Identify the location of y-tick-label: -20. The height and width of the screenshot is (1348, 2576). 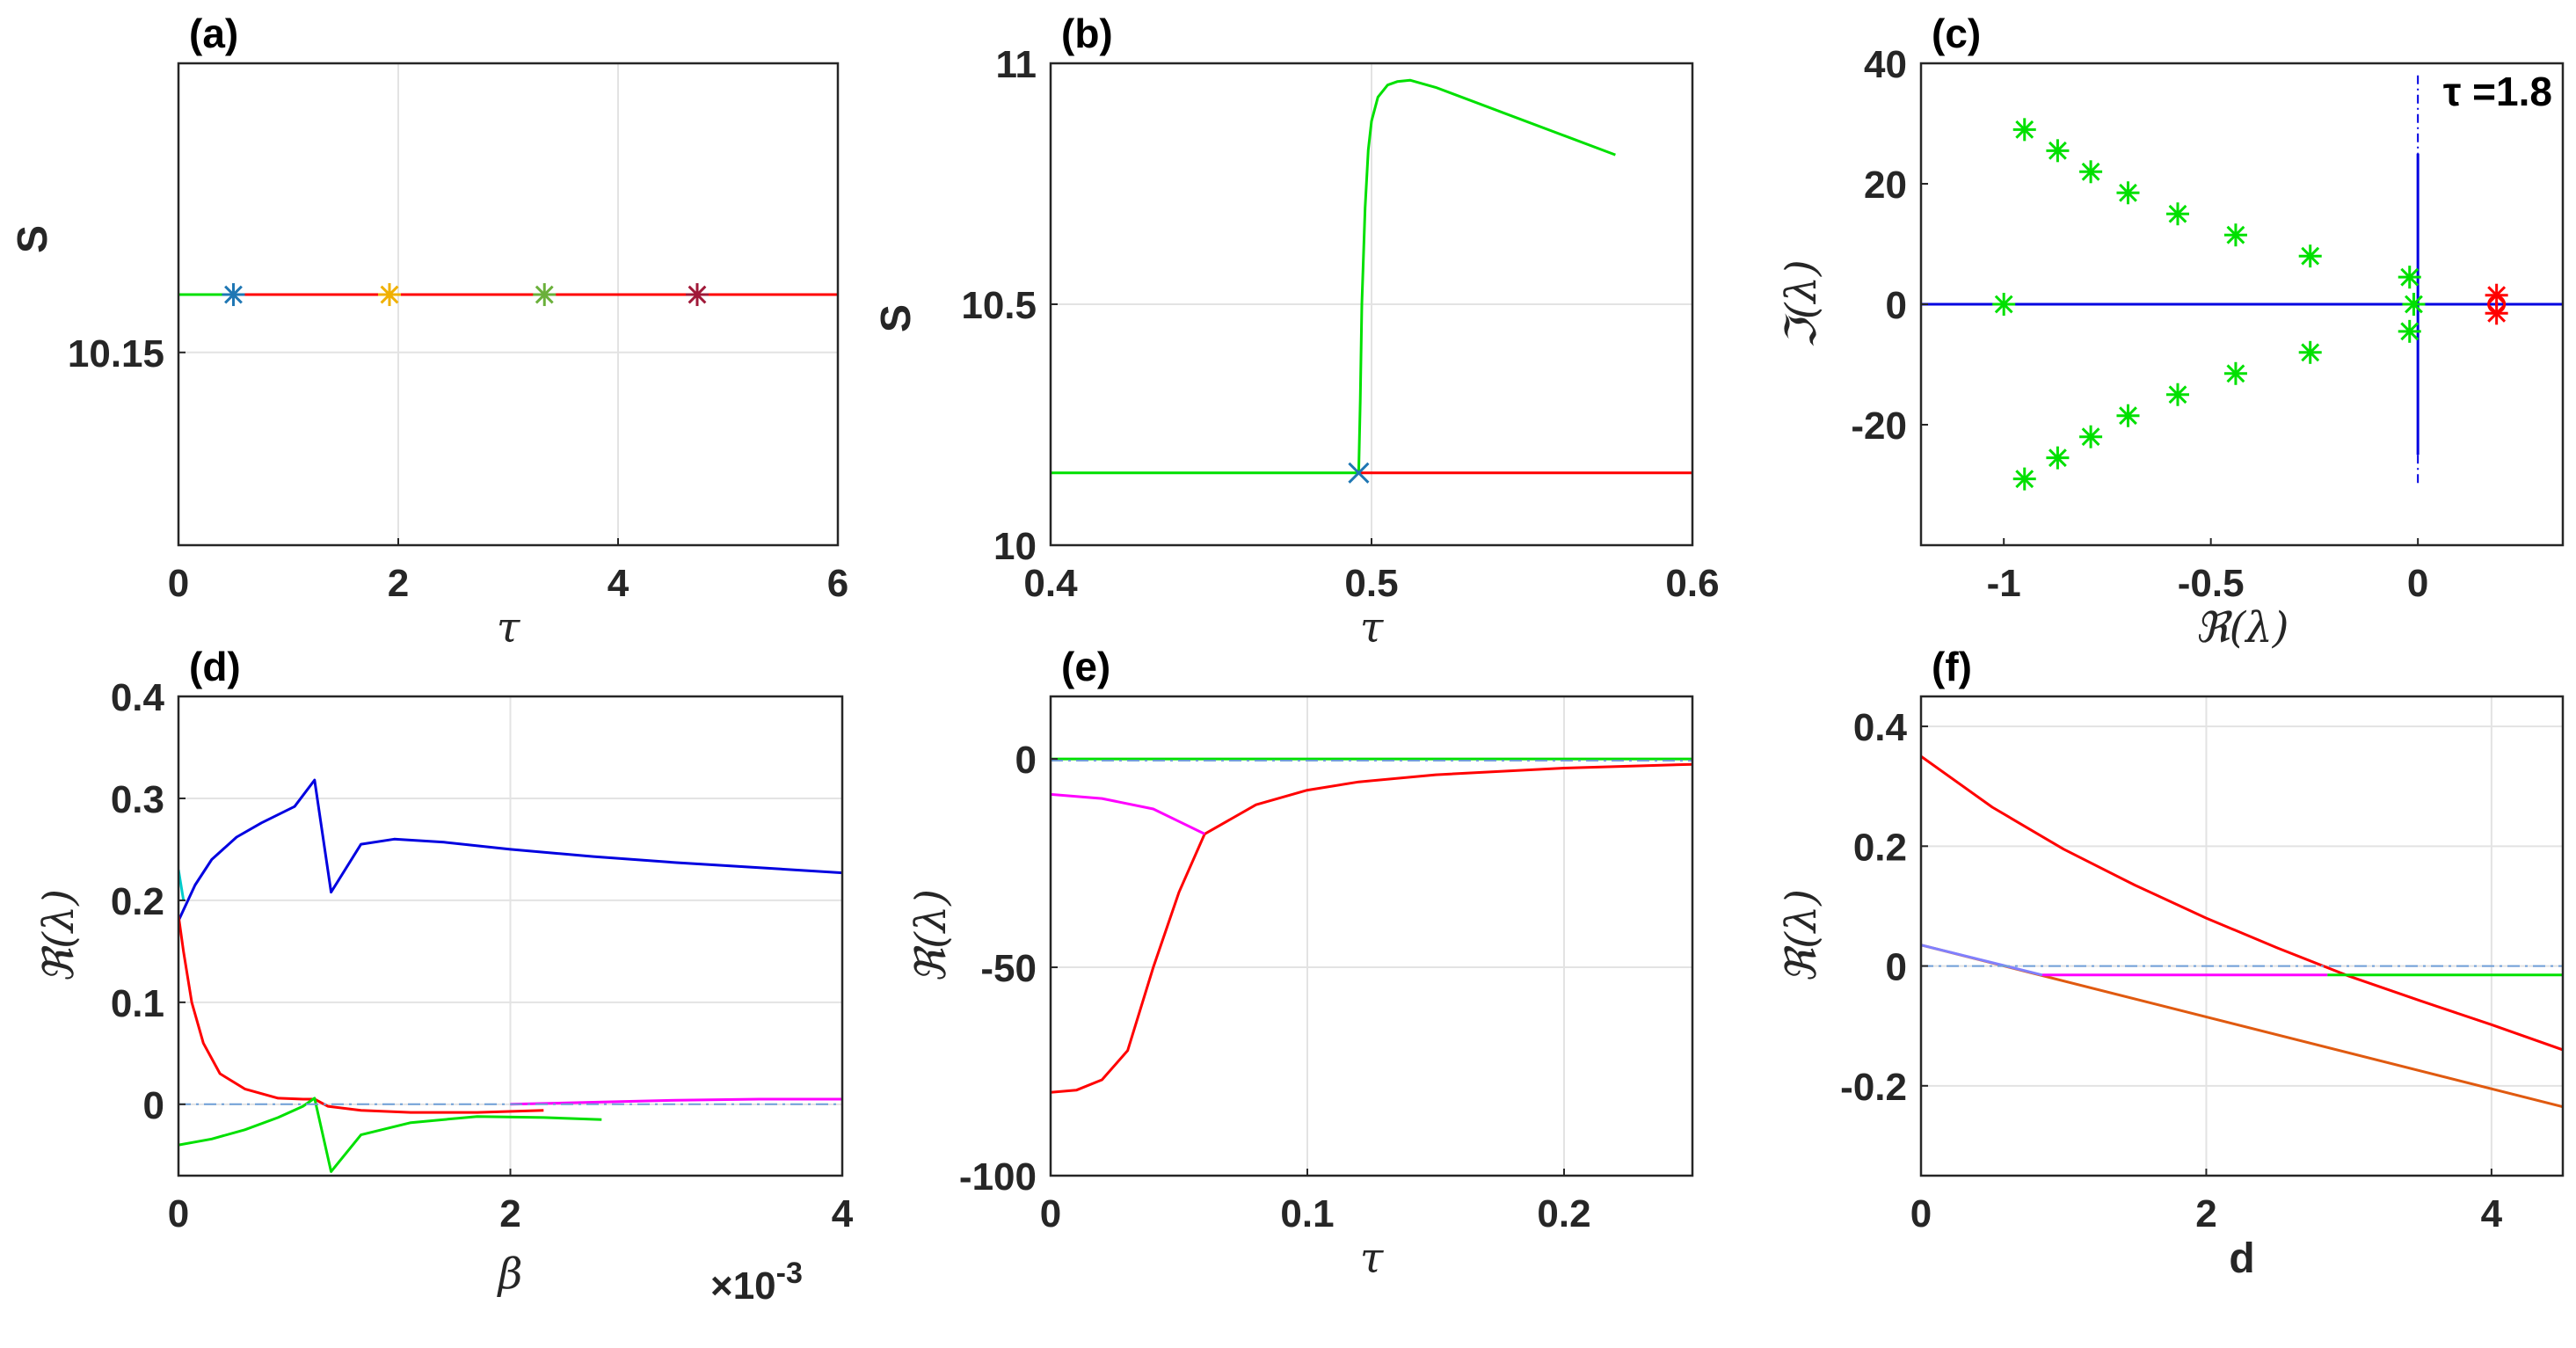
(1879, 426).